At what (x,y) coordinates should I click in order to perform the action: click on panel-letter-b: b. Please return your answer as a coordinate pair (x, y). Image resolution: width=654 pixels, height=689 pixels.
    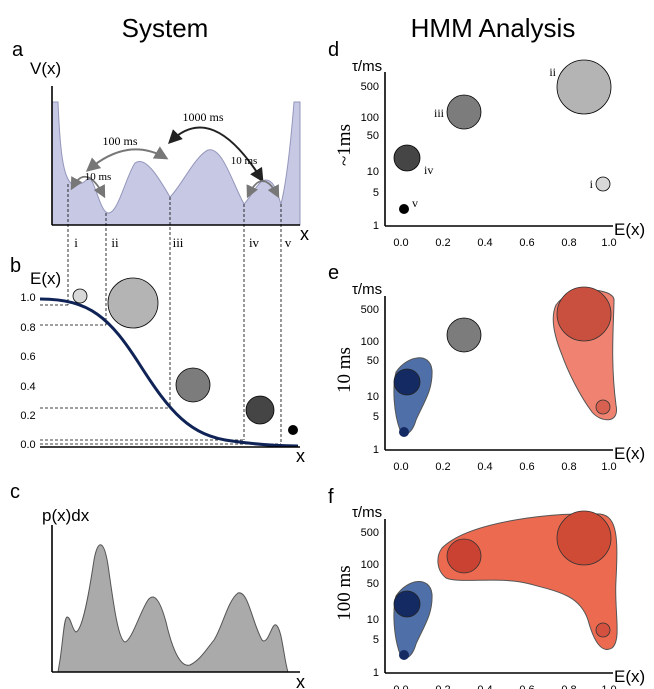
    Looking at the image, I should click on (15, 266).